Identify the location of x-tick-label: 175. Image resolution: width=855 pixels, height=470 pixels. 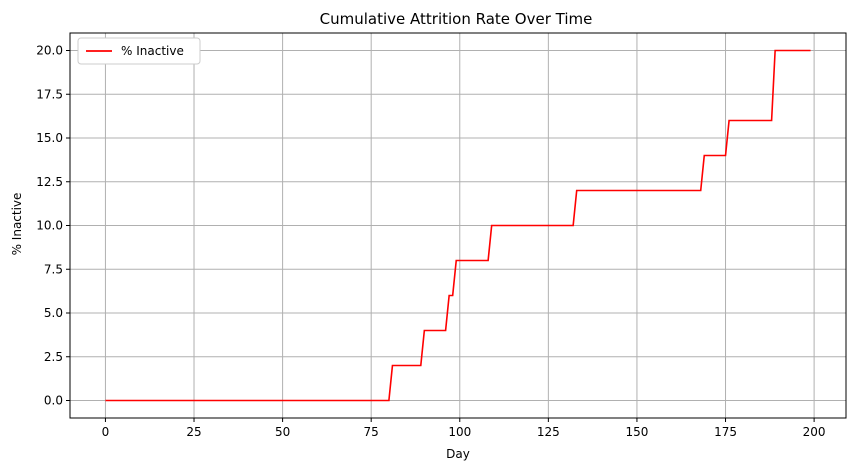
(725, 432).